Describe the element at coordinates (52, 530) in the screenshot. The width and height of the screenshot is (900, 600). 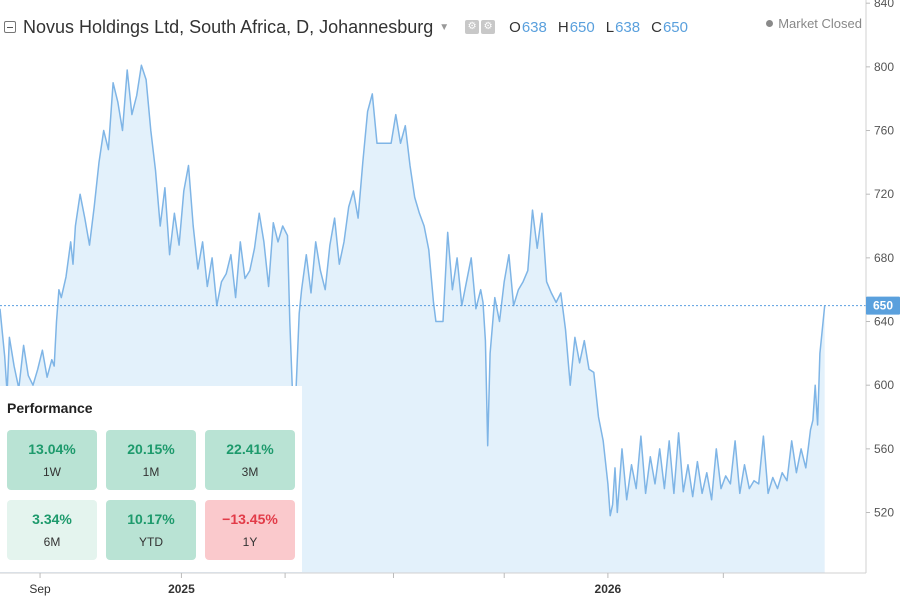
I see `performance-cell-6m: 3.34% 6M` at that location.